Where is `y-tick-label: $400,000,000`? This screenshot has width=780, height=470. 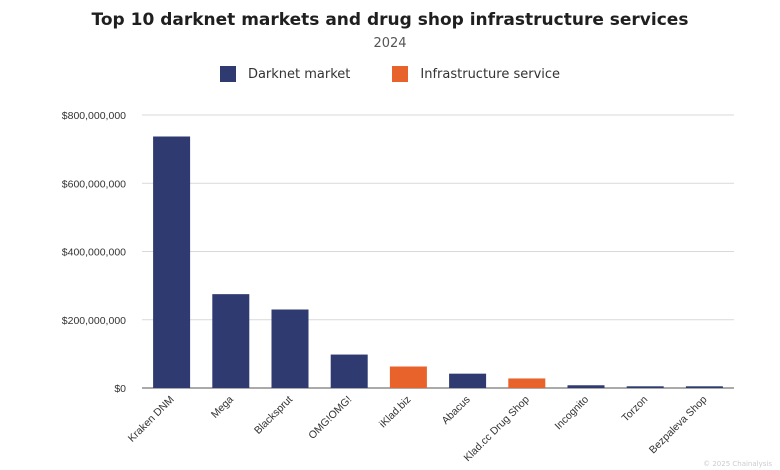 y-tick-label: $400,000,000 is located at coordinates (94, 253).